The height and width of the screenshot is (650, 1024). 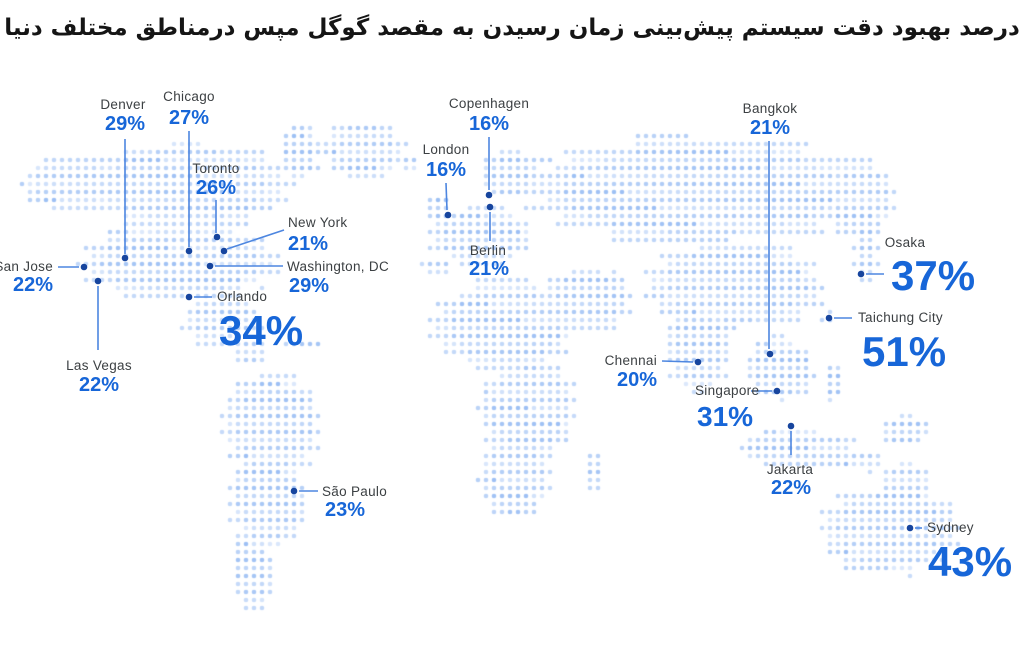 I want to click on city-marker-osaka, so click(x=861, y=274).